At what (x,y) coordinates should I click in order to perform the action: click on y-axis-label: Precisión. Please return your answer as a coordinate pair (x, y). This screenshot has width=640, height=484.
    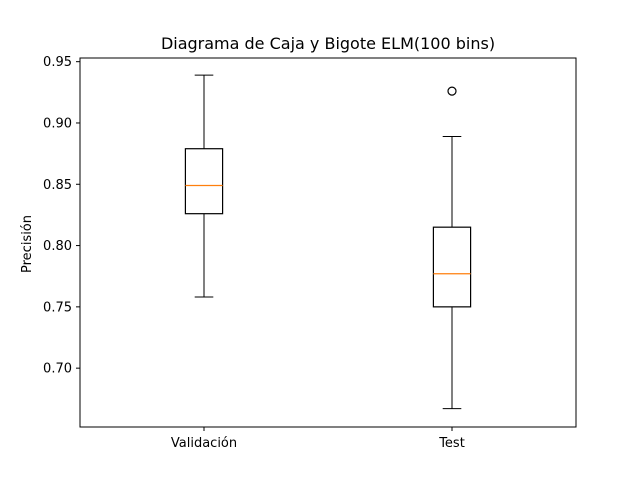
    Looking at the image, I should click on (27, 244).